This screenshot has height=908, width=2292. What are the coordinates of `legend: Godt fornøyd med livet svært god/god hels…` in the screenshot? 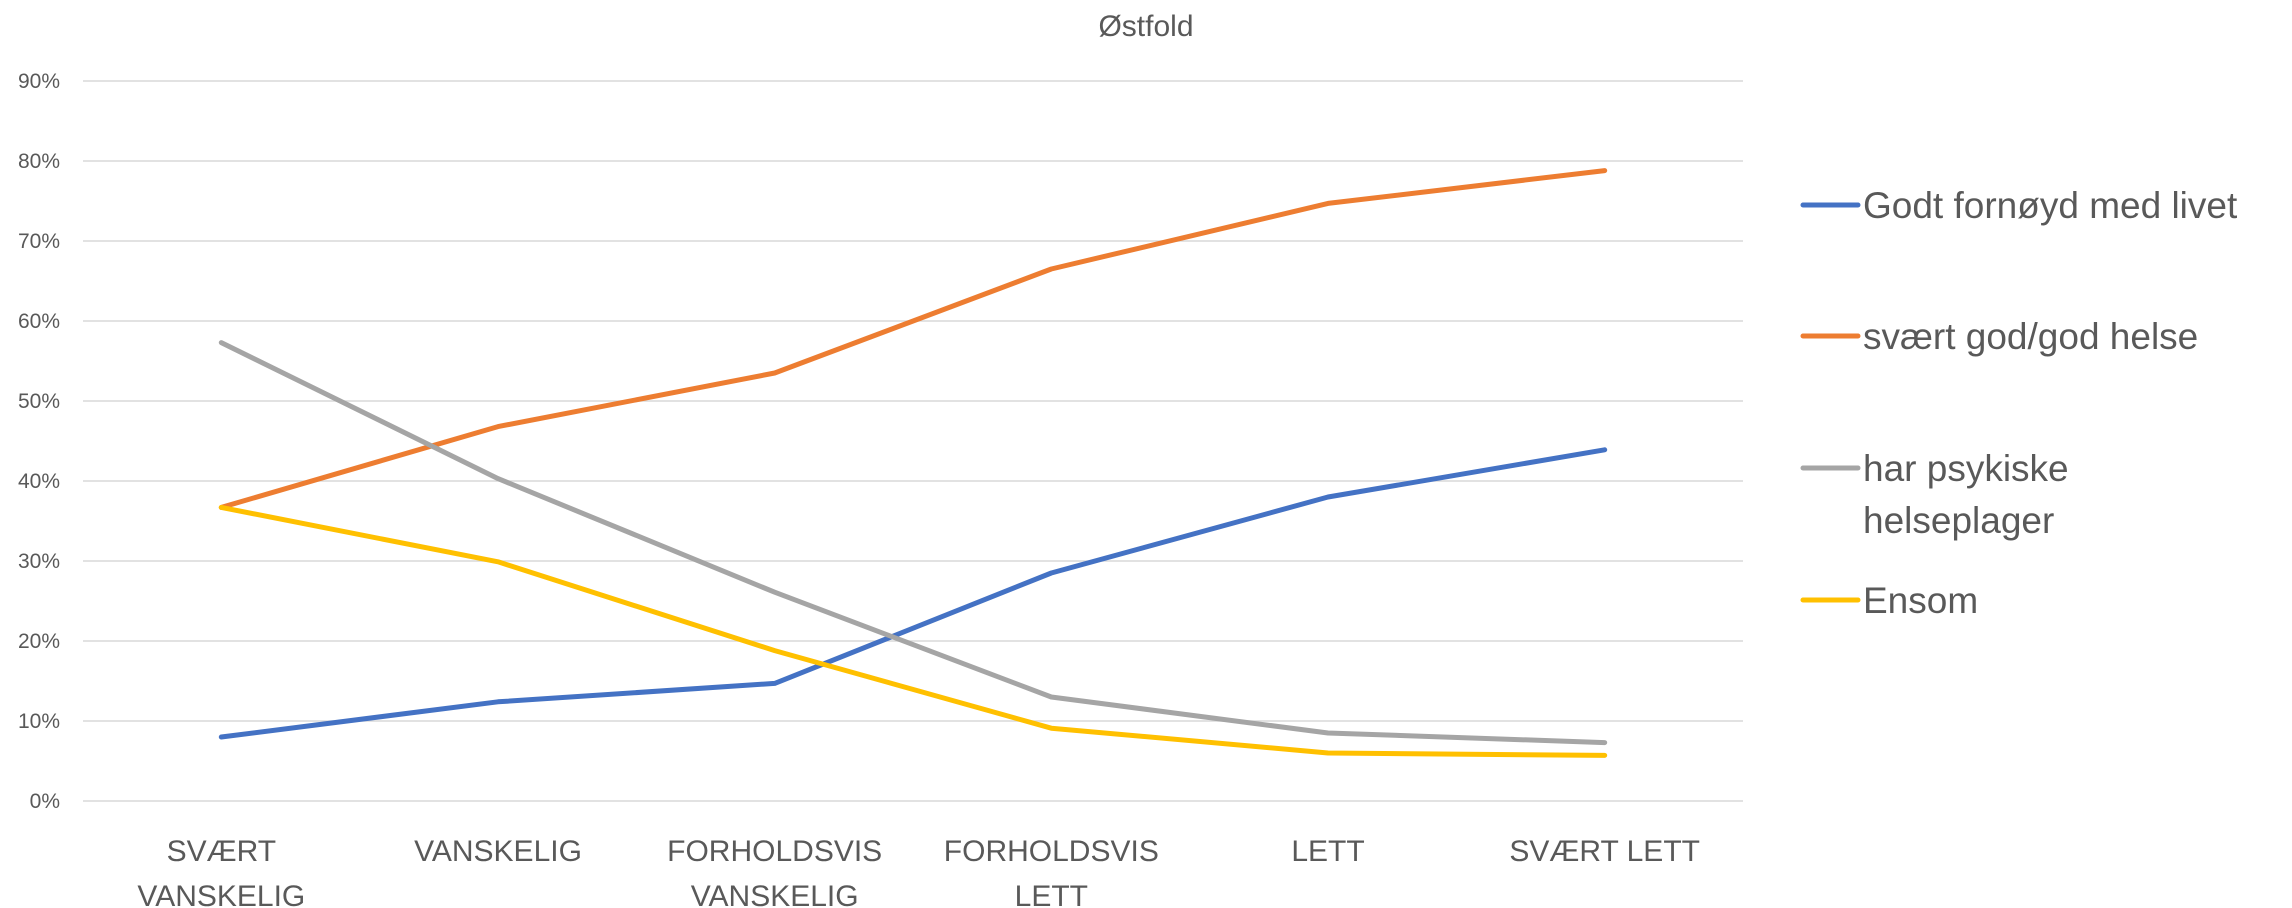 It's located at (2019, 403).